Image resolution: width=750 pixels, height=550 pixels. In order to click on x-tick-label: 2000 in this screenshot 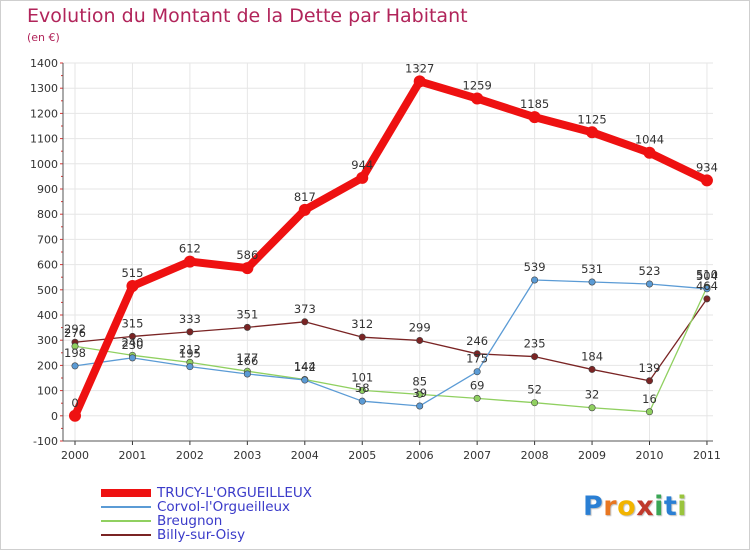, I will do `click(75, 455)`.